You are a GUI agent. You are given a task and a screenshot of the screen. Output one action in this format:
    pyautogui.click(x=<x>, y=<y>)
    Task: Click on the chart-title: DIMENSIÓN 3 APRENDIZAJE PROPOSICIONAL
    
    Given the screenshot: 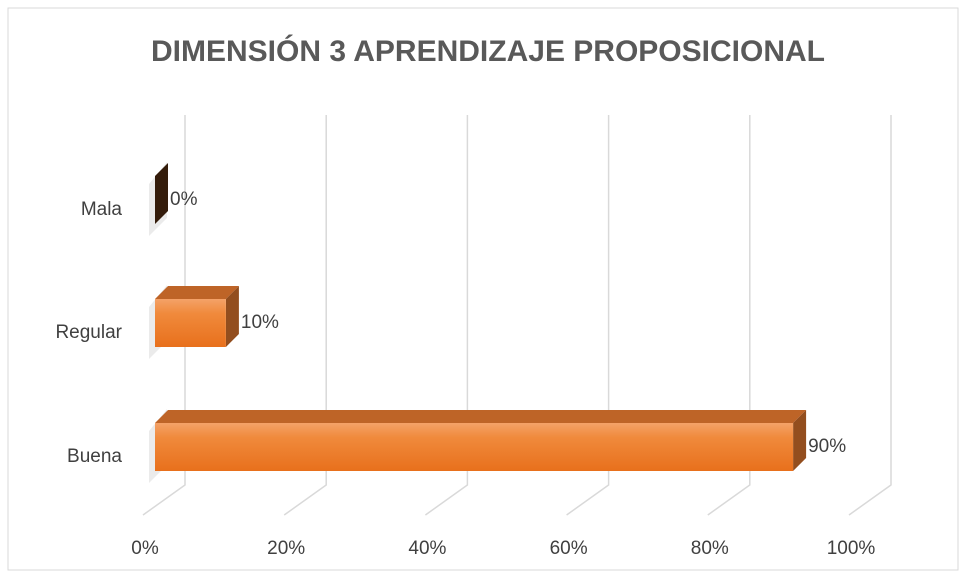 What is the action you would take?
    pyautogui.click(x=488, y=51)
    